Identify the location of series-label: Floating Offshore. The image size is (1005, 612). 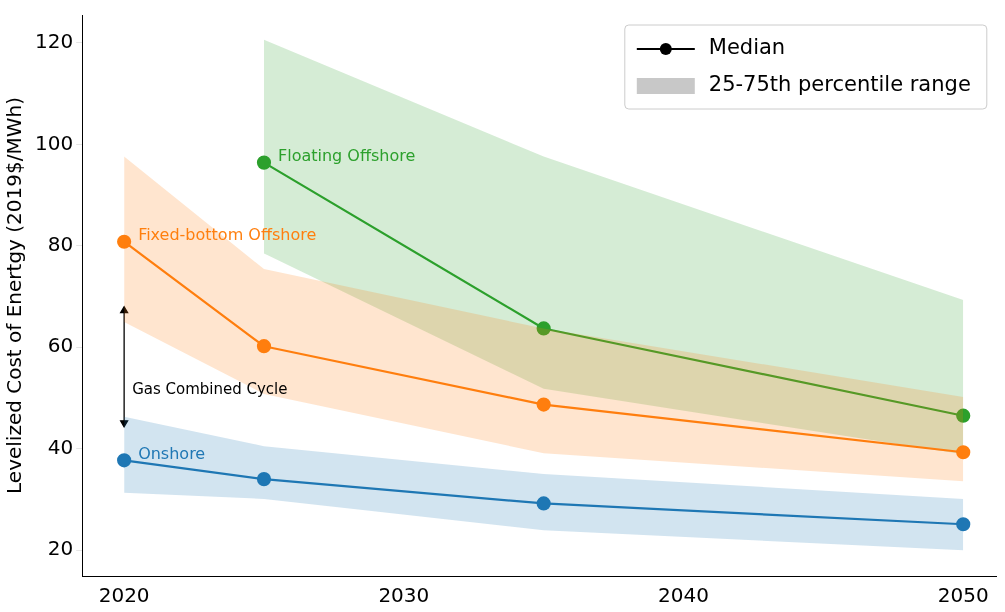
(346, 155).